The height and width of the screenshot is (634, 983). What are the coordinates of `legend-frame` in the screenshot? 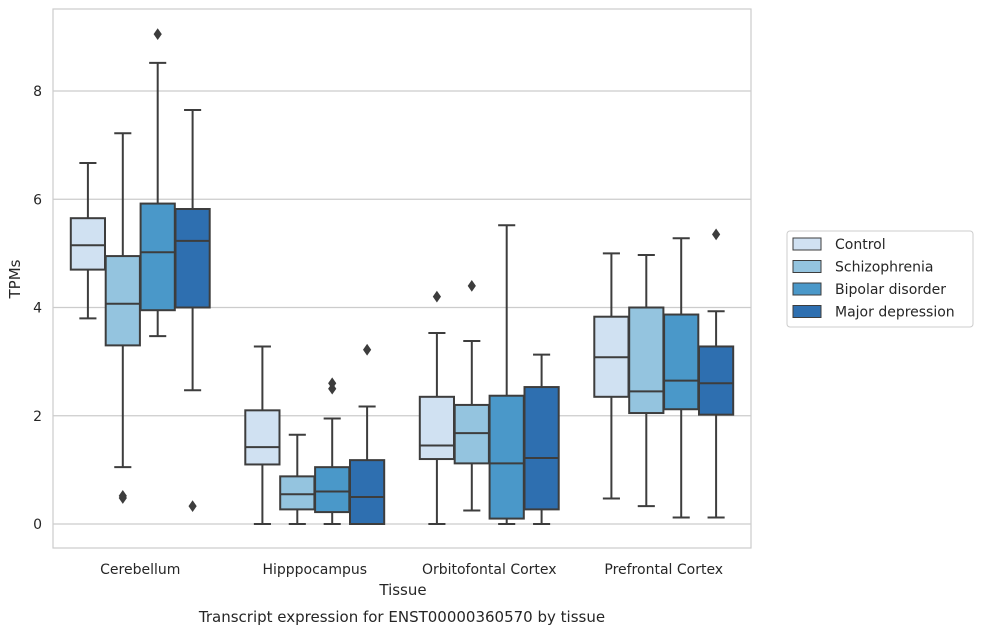 It's located at (880, 279).